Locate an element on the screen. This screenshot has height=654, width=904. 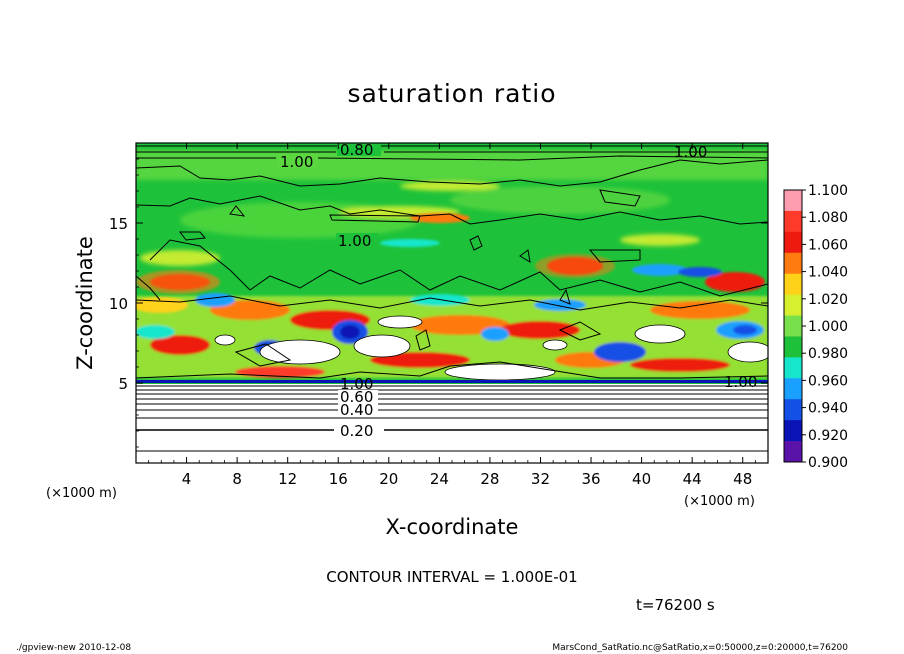
colorbar-label: 0.920 is located at coordinates (828, 436).